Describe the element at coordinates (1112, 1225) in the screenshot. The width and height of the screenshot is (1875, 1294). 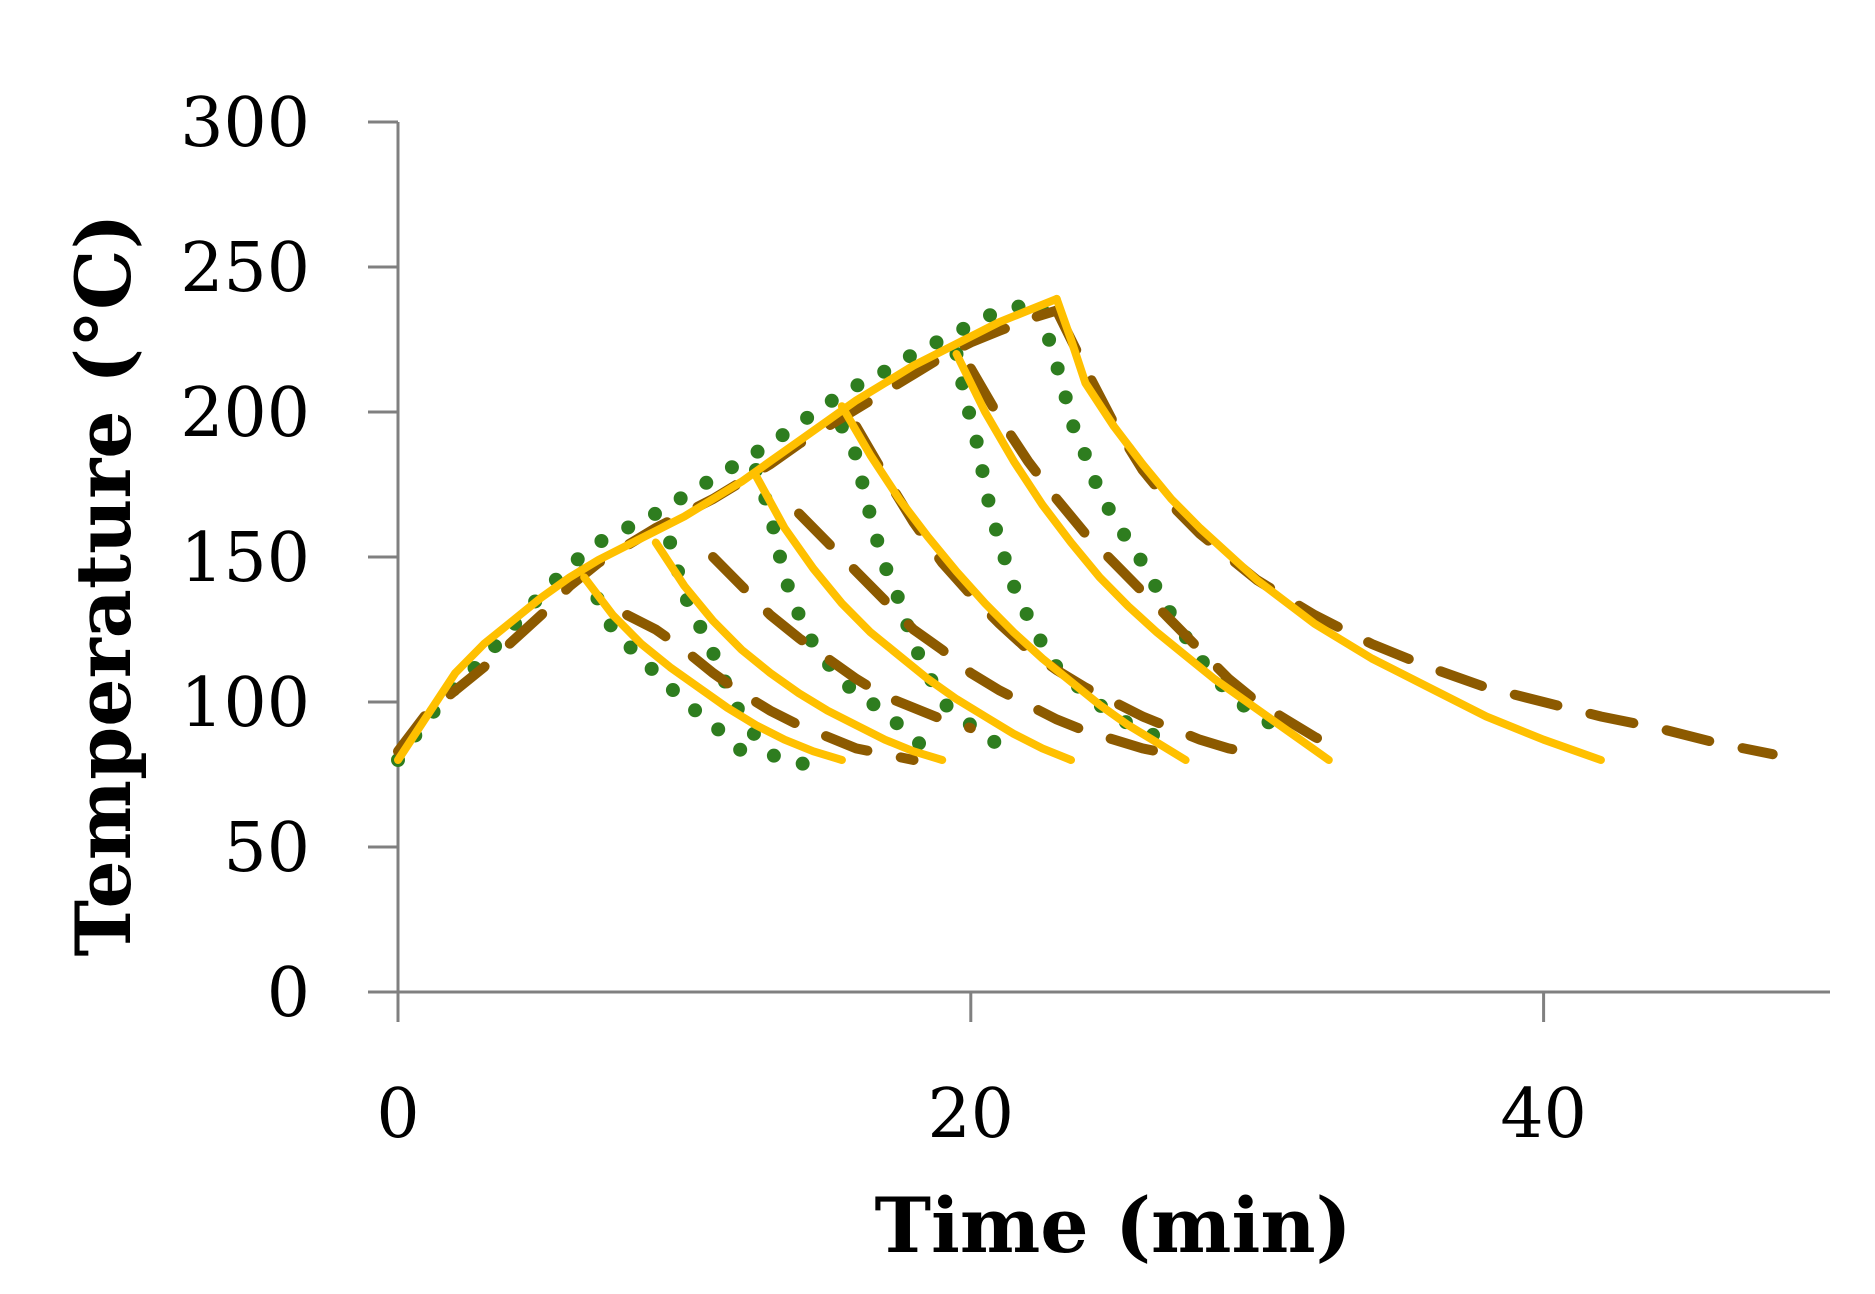
I see `x-axis-title: Time (min)` at that location.